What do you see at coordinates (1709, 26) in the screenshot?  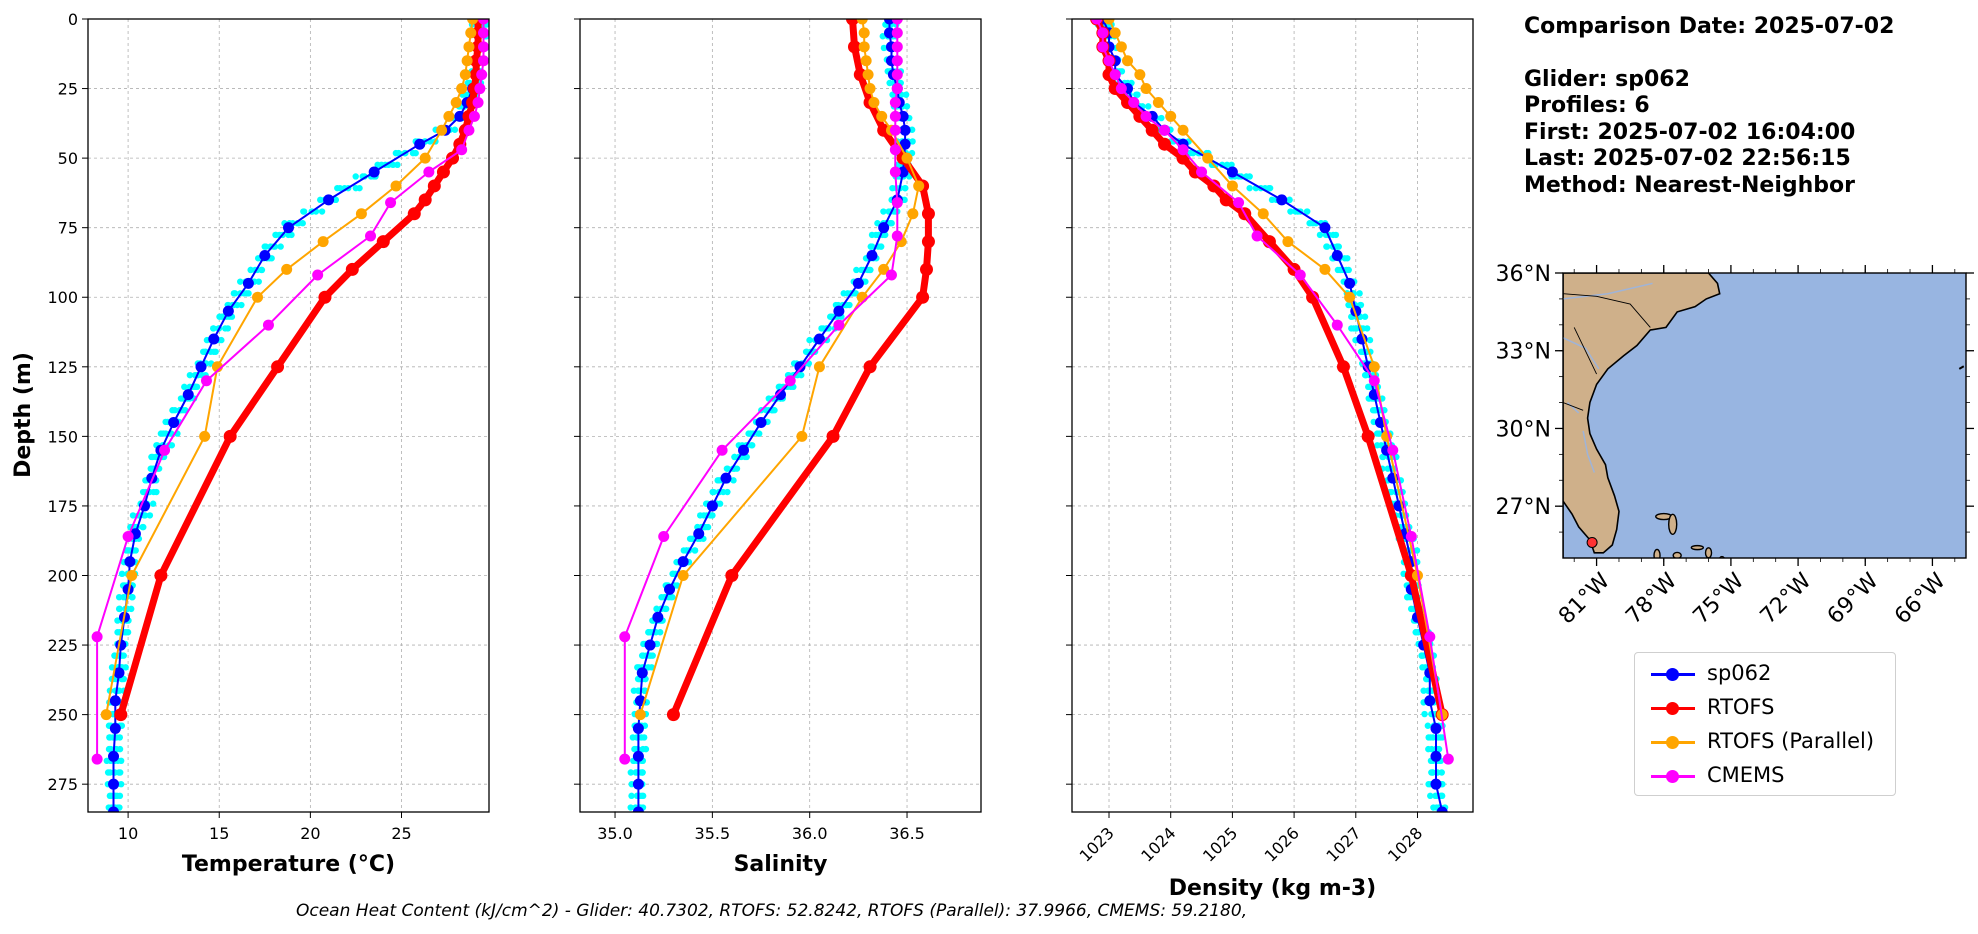 I see `comparison-date: Comparison Date: 2025-07-02` at bounding box center [1709, 26].